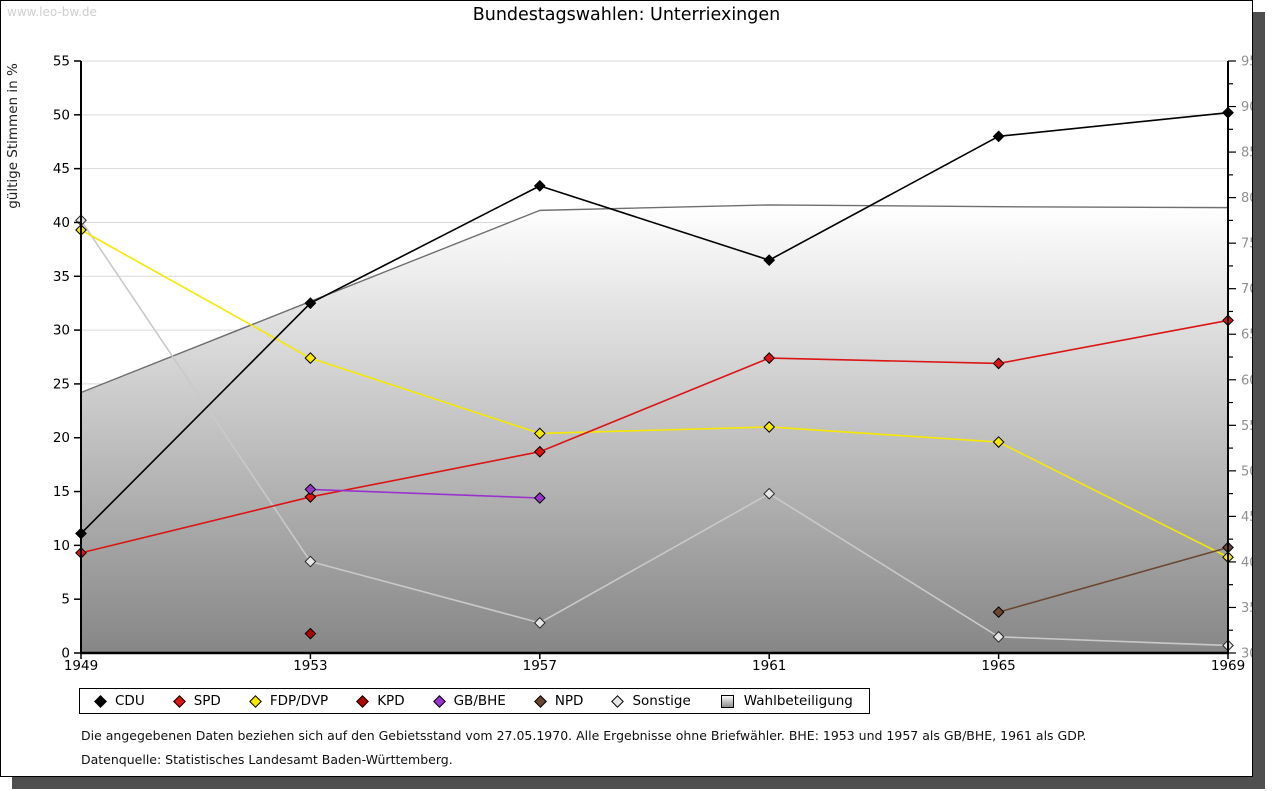 This screenshot has height=791, width=1280. I want to click on legend-item-spd: SPD, so click(196, 701).